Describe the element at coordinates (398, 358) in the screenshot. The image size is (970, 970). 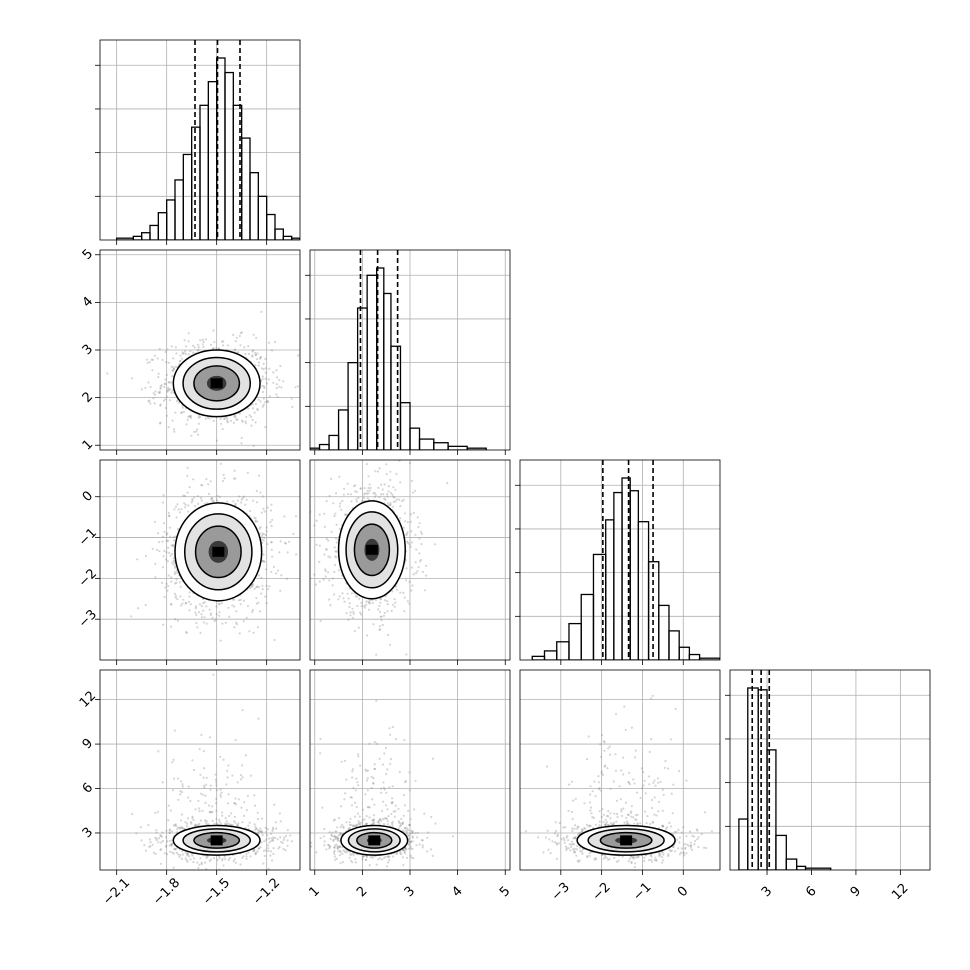
I see `hist-bars` at that location.